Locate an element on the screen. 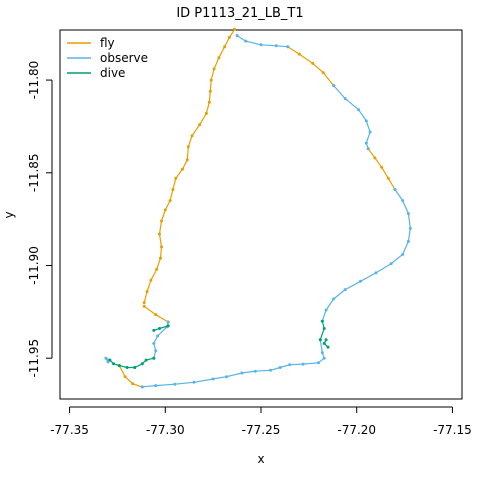  y-tick-label: -11.80 is located at coordinates (34, 80).